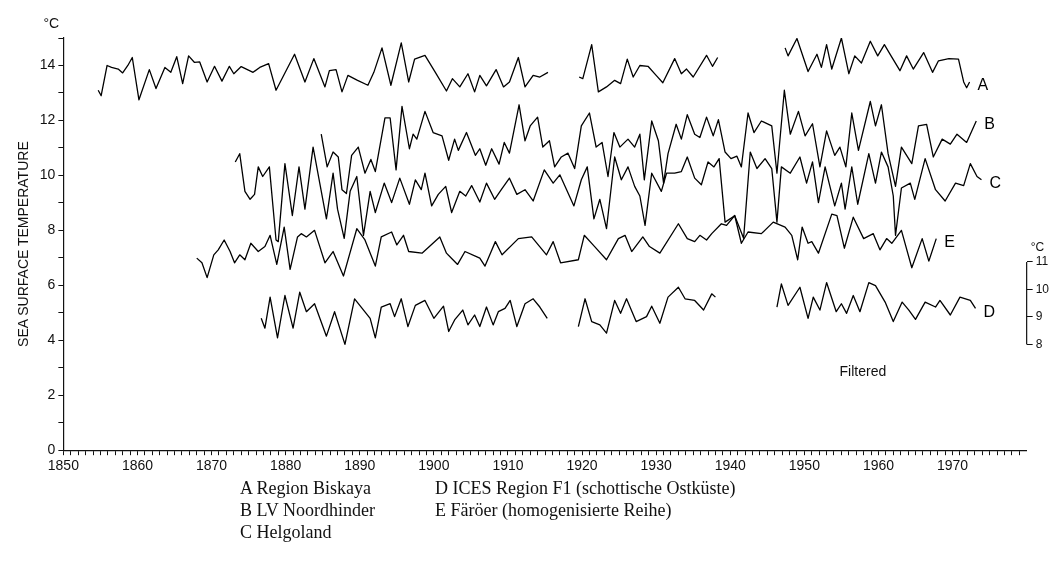 The height and width of the screenshot is (583, 1064). I want to click on y-tick-label: 14, so click(47, 64).